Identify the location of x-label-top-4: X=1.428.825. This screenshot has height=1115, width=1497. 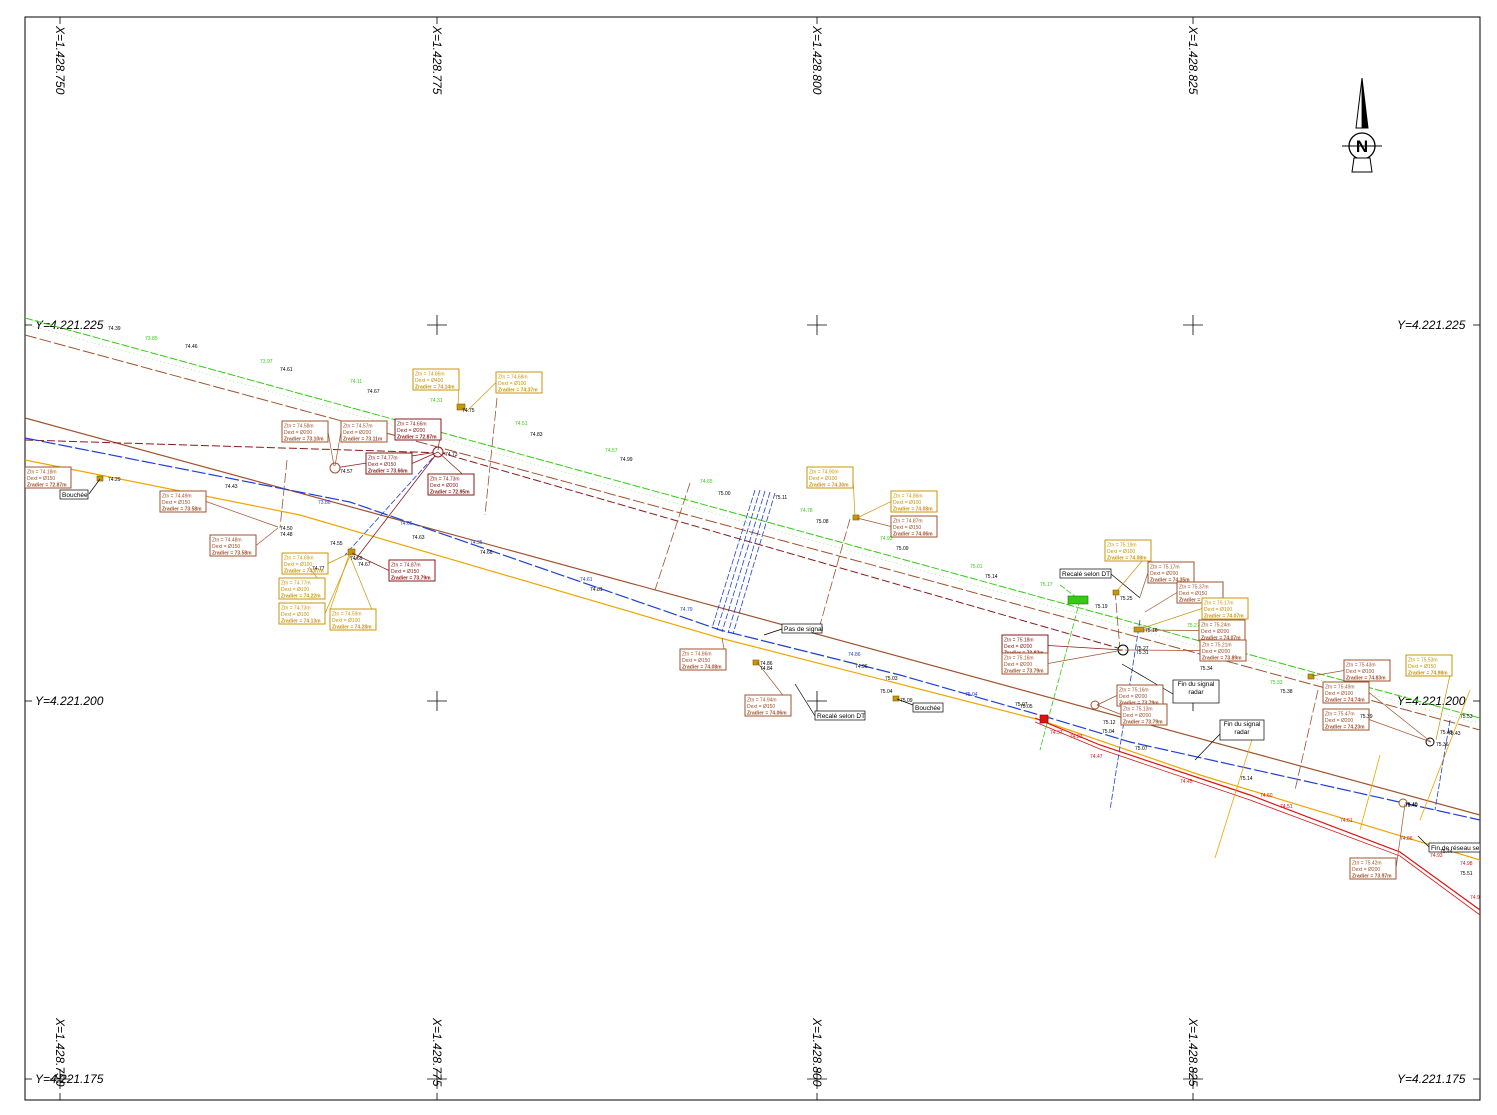
(1193, 60).